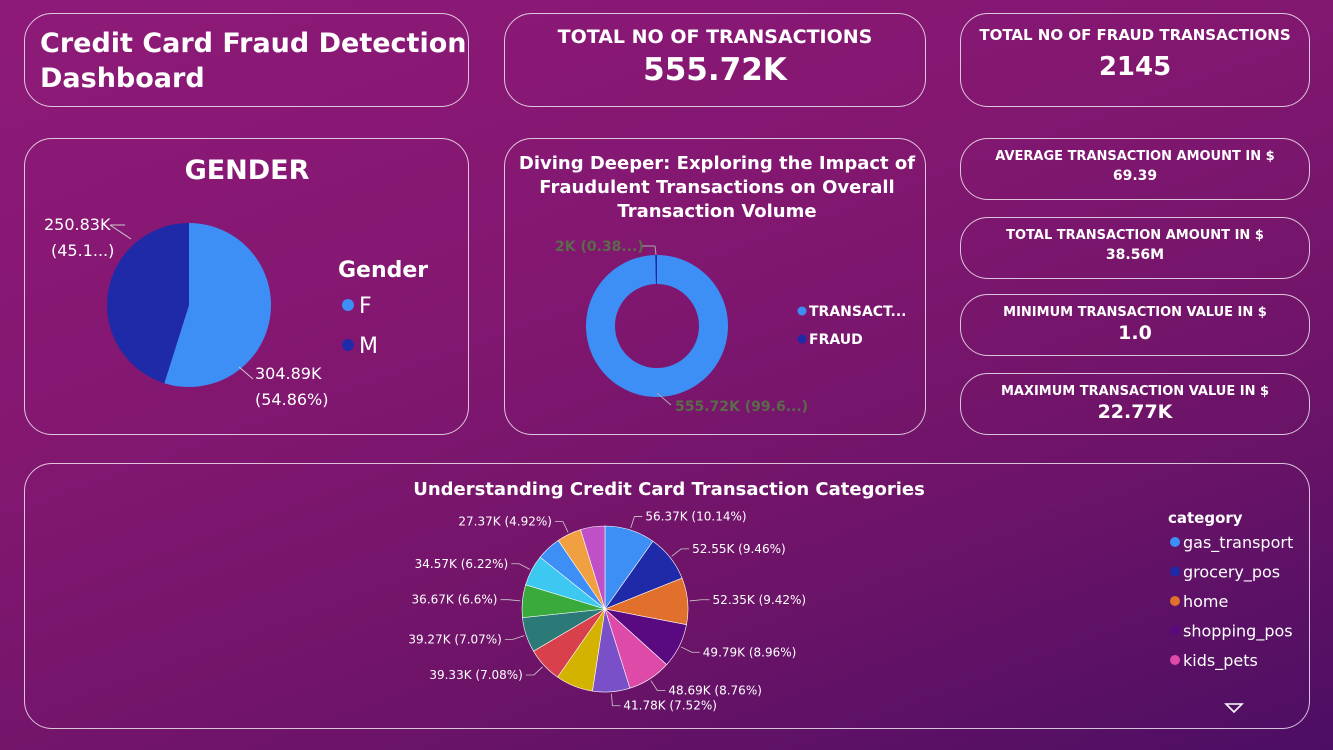 Image resolution: width=1333 pixels, height=750 pixels. Describe the element at coordinates (1238, 632) in the screenshot. I see `legend-item-shopping-pos: shopping_pos` at that location.